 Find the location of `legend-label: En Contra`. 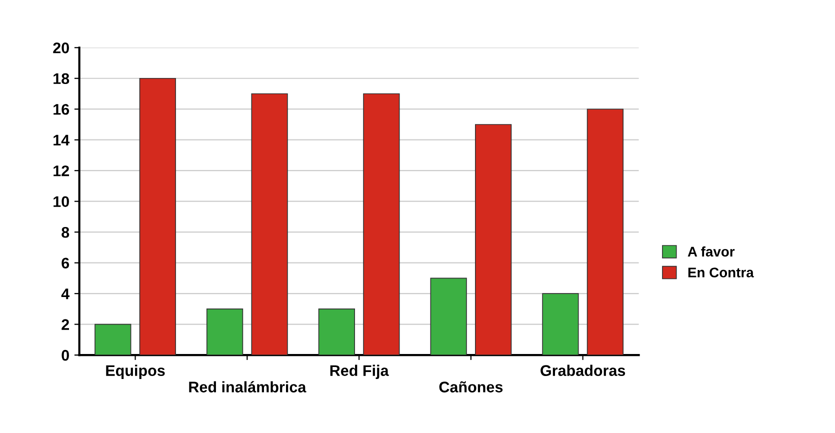

legend-label: En Contra is located at coordinates (721, 273).